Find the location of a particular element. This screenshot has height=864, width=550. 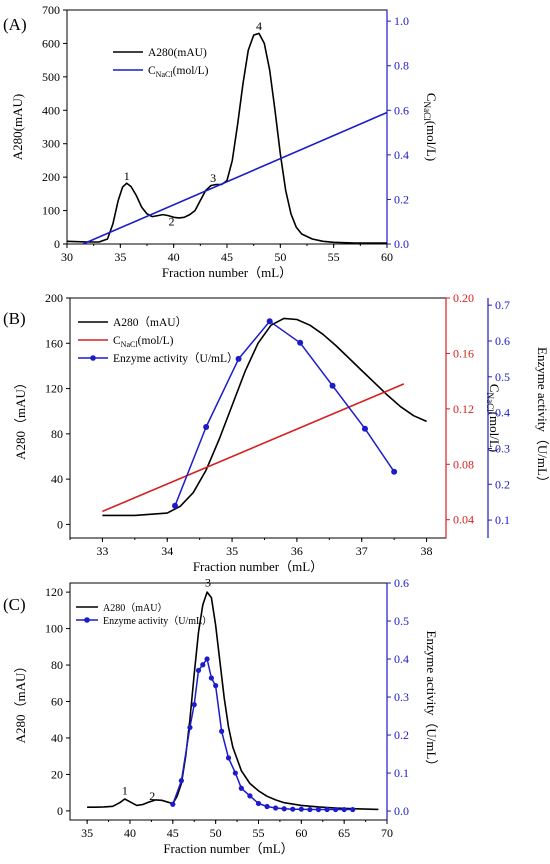

y-left-tick-label: 80 is located at coordinates (57, 434).